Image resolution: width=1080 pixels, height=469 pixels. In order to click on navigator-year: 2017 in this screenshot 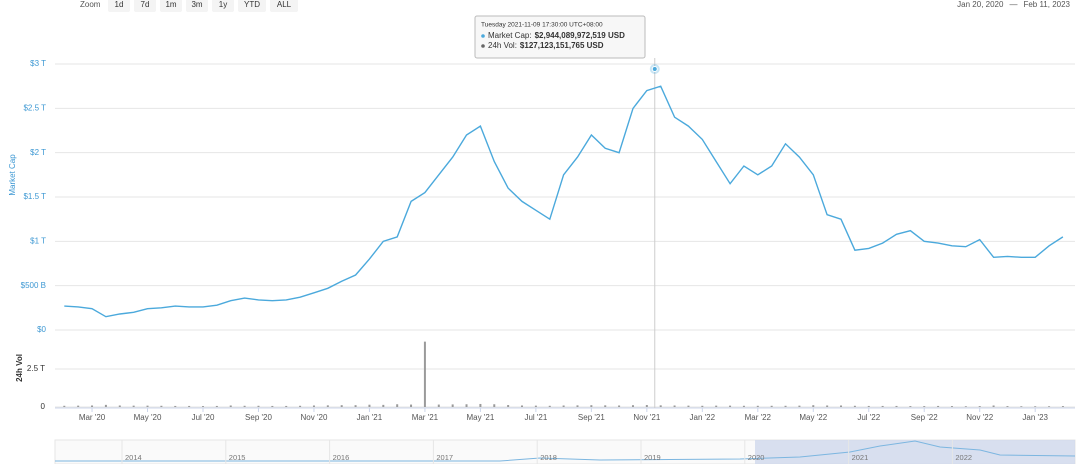, I will do `click(444, 457)`.